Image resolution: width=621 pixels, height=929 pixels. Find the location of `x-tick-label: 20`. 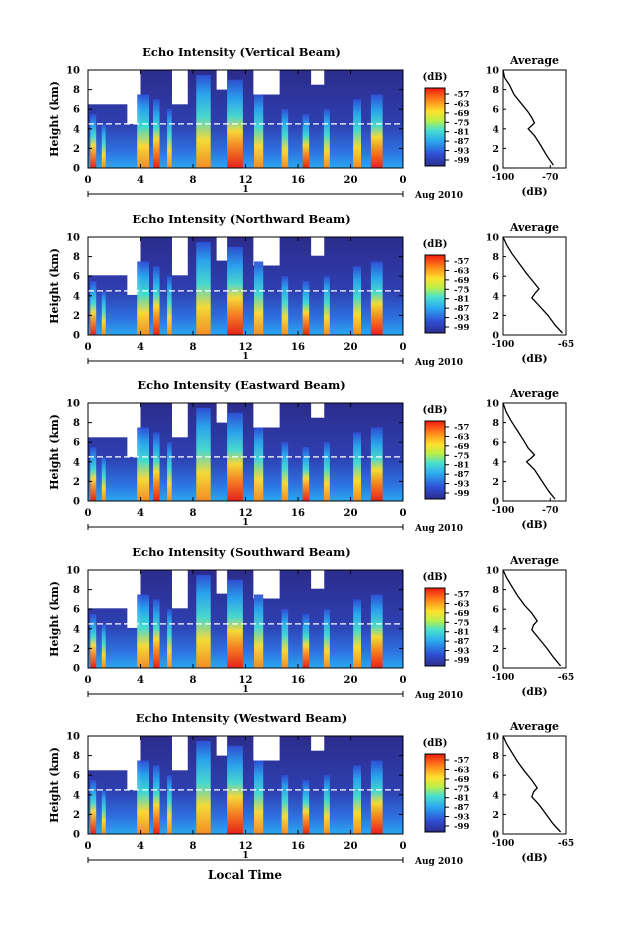

x-tick-label: 20 is located at coordinates (351, 180).